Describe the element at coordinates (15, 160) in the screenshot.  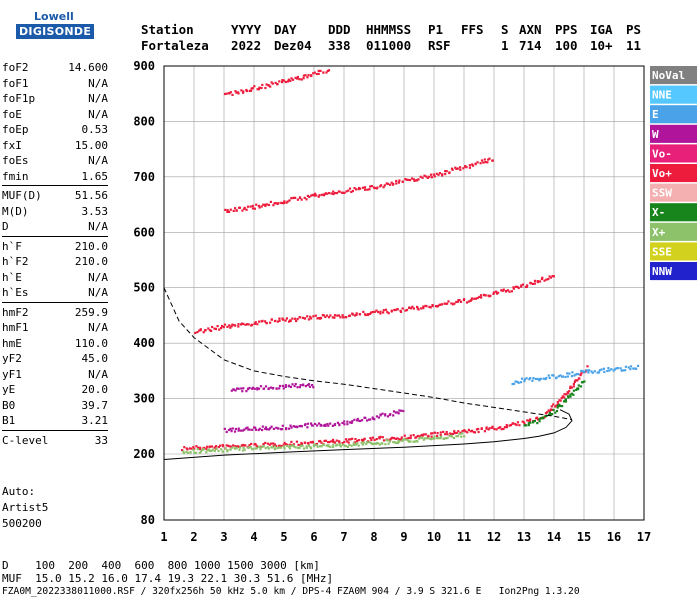
I see `param-key: foEs` at that location.